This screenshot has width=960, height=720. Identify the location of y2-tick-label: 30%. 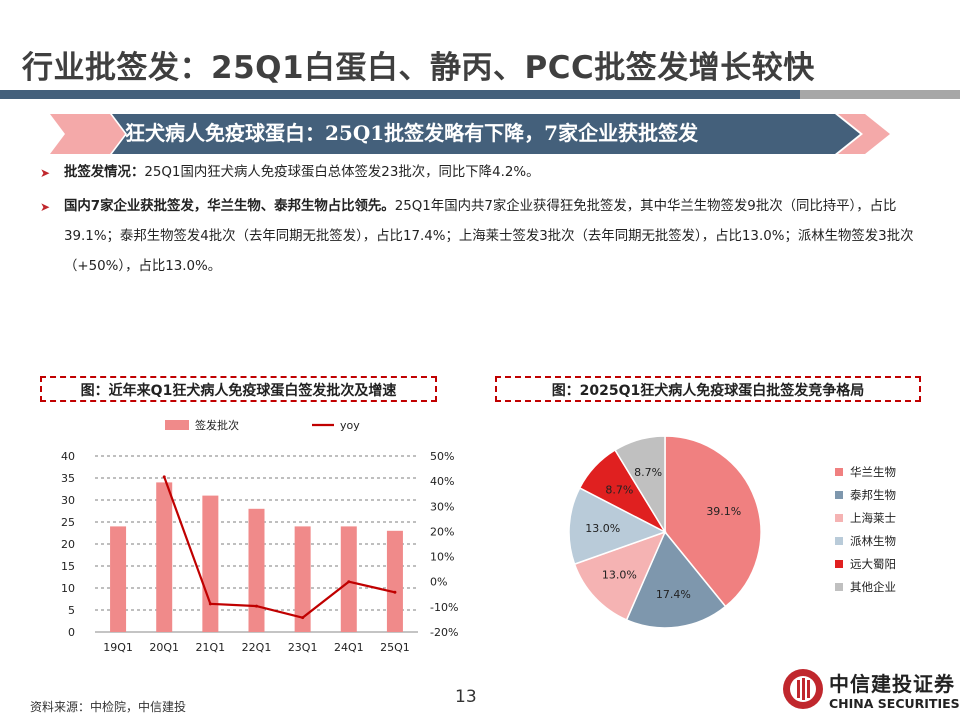
(442, 506).